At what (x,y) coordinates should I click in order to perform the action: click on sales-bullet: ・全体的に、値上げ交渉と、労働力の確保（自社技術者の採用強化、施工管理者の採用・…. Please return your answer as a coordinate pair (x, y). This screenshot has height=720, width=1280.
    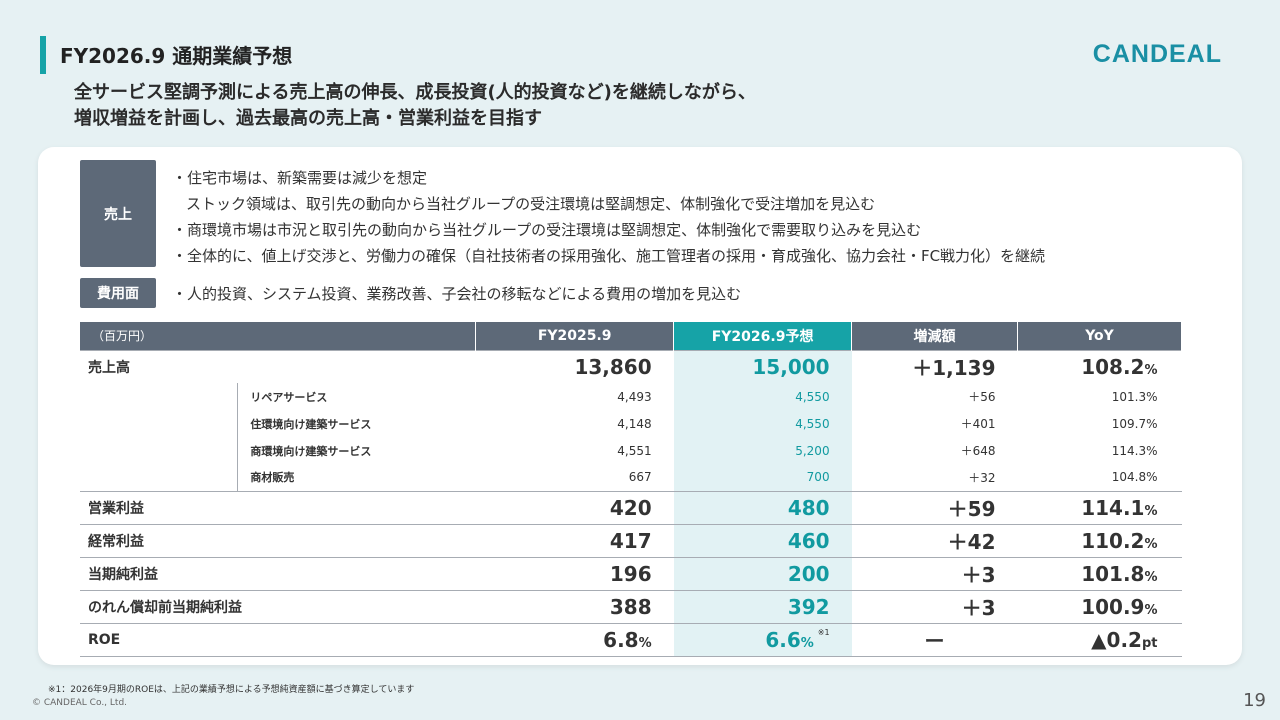
    Looking at the image, I should click on (609, 256).